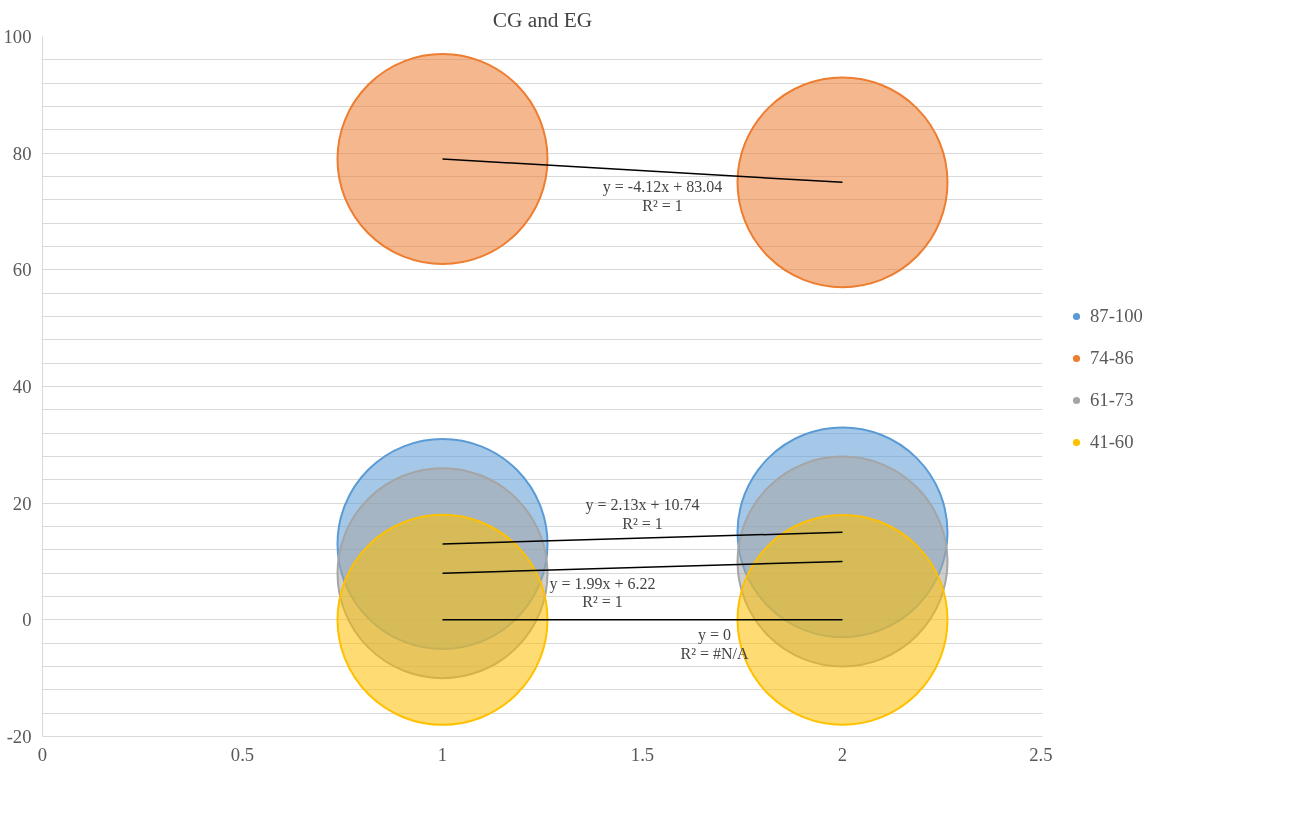  What do you see at coordinates (17, 36) in the screenshot?
I see `y-tick-label: 100` at bounding box center [17, 36].